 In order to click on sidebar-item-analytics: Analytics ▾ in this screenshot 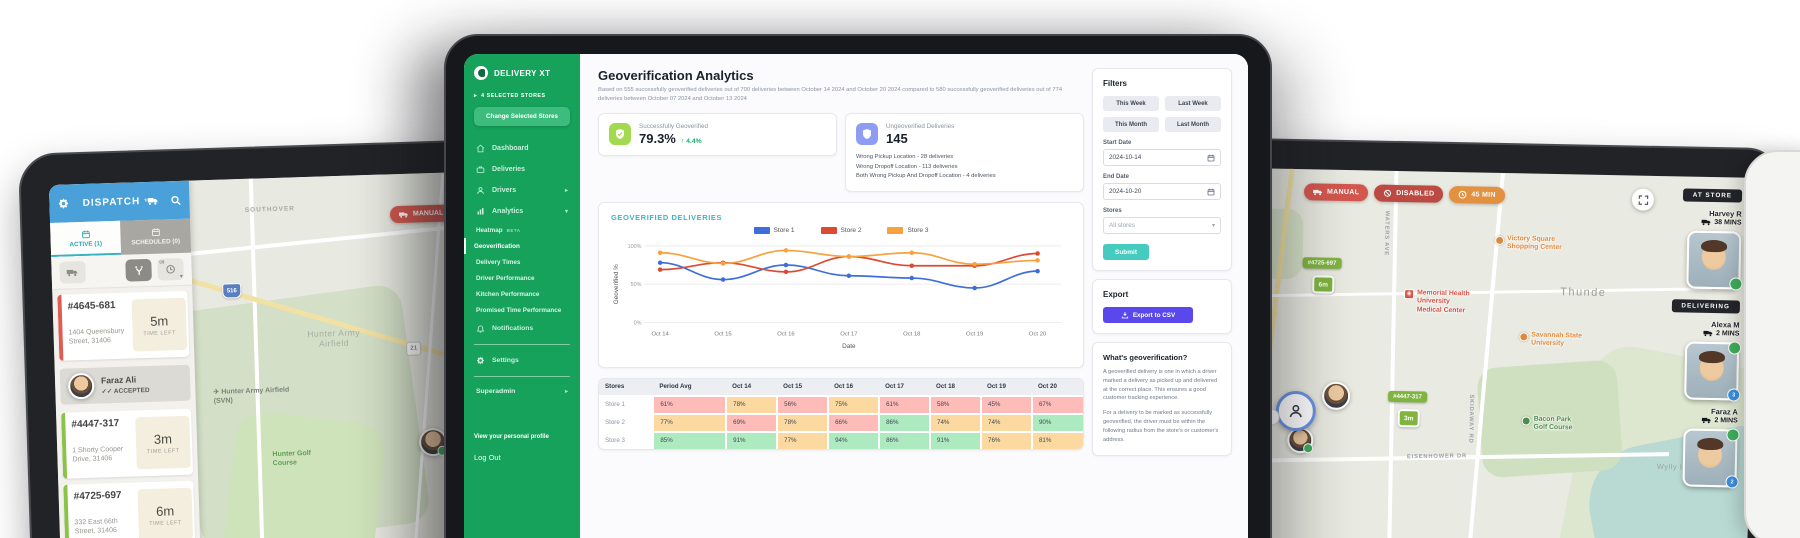, I will do `click(522, 211)`.